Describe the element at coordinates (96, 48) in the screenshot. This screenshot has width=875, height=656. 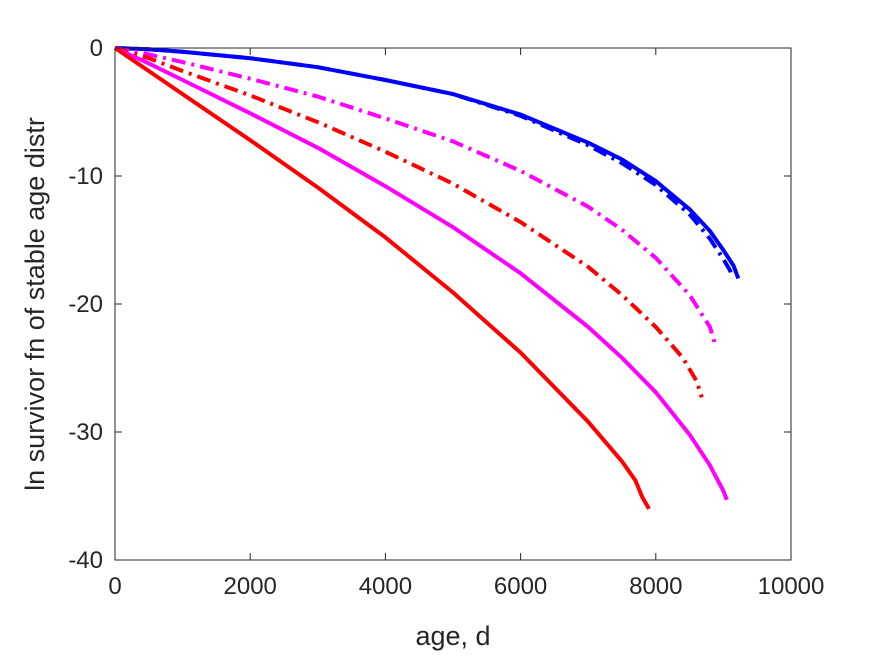
I see `y-tick-label: 0` at that location.